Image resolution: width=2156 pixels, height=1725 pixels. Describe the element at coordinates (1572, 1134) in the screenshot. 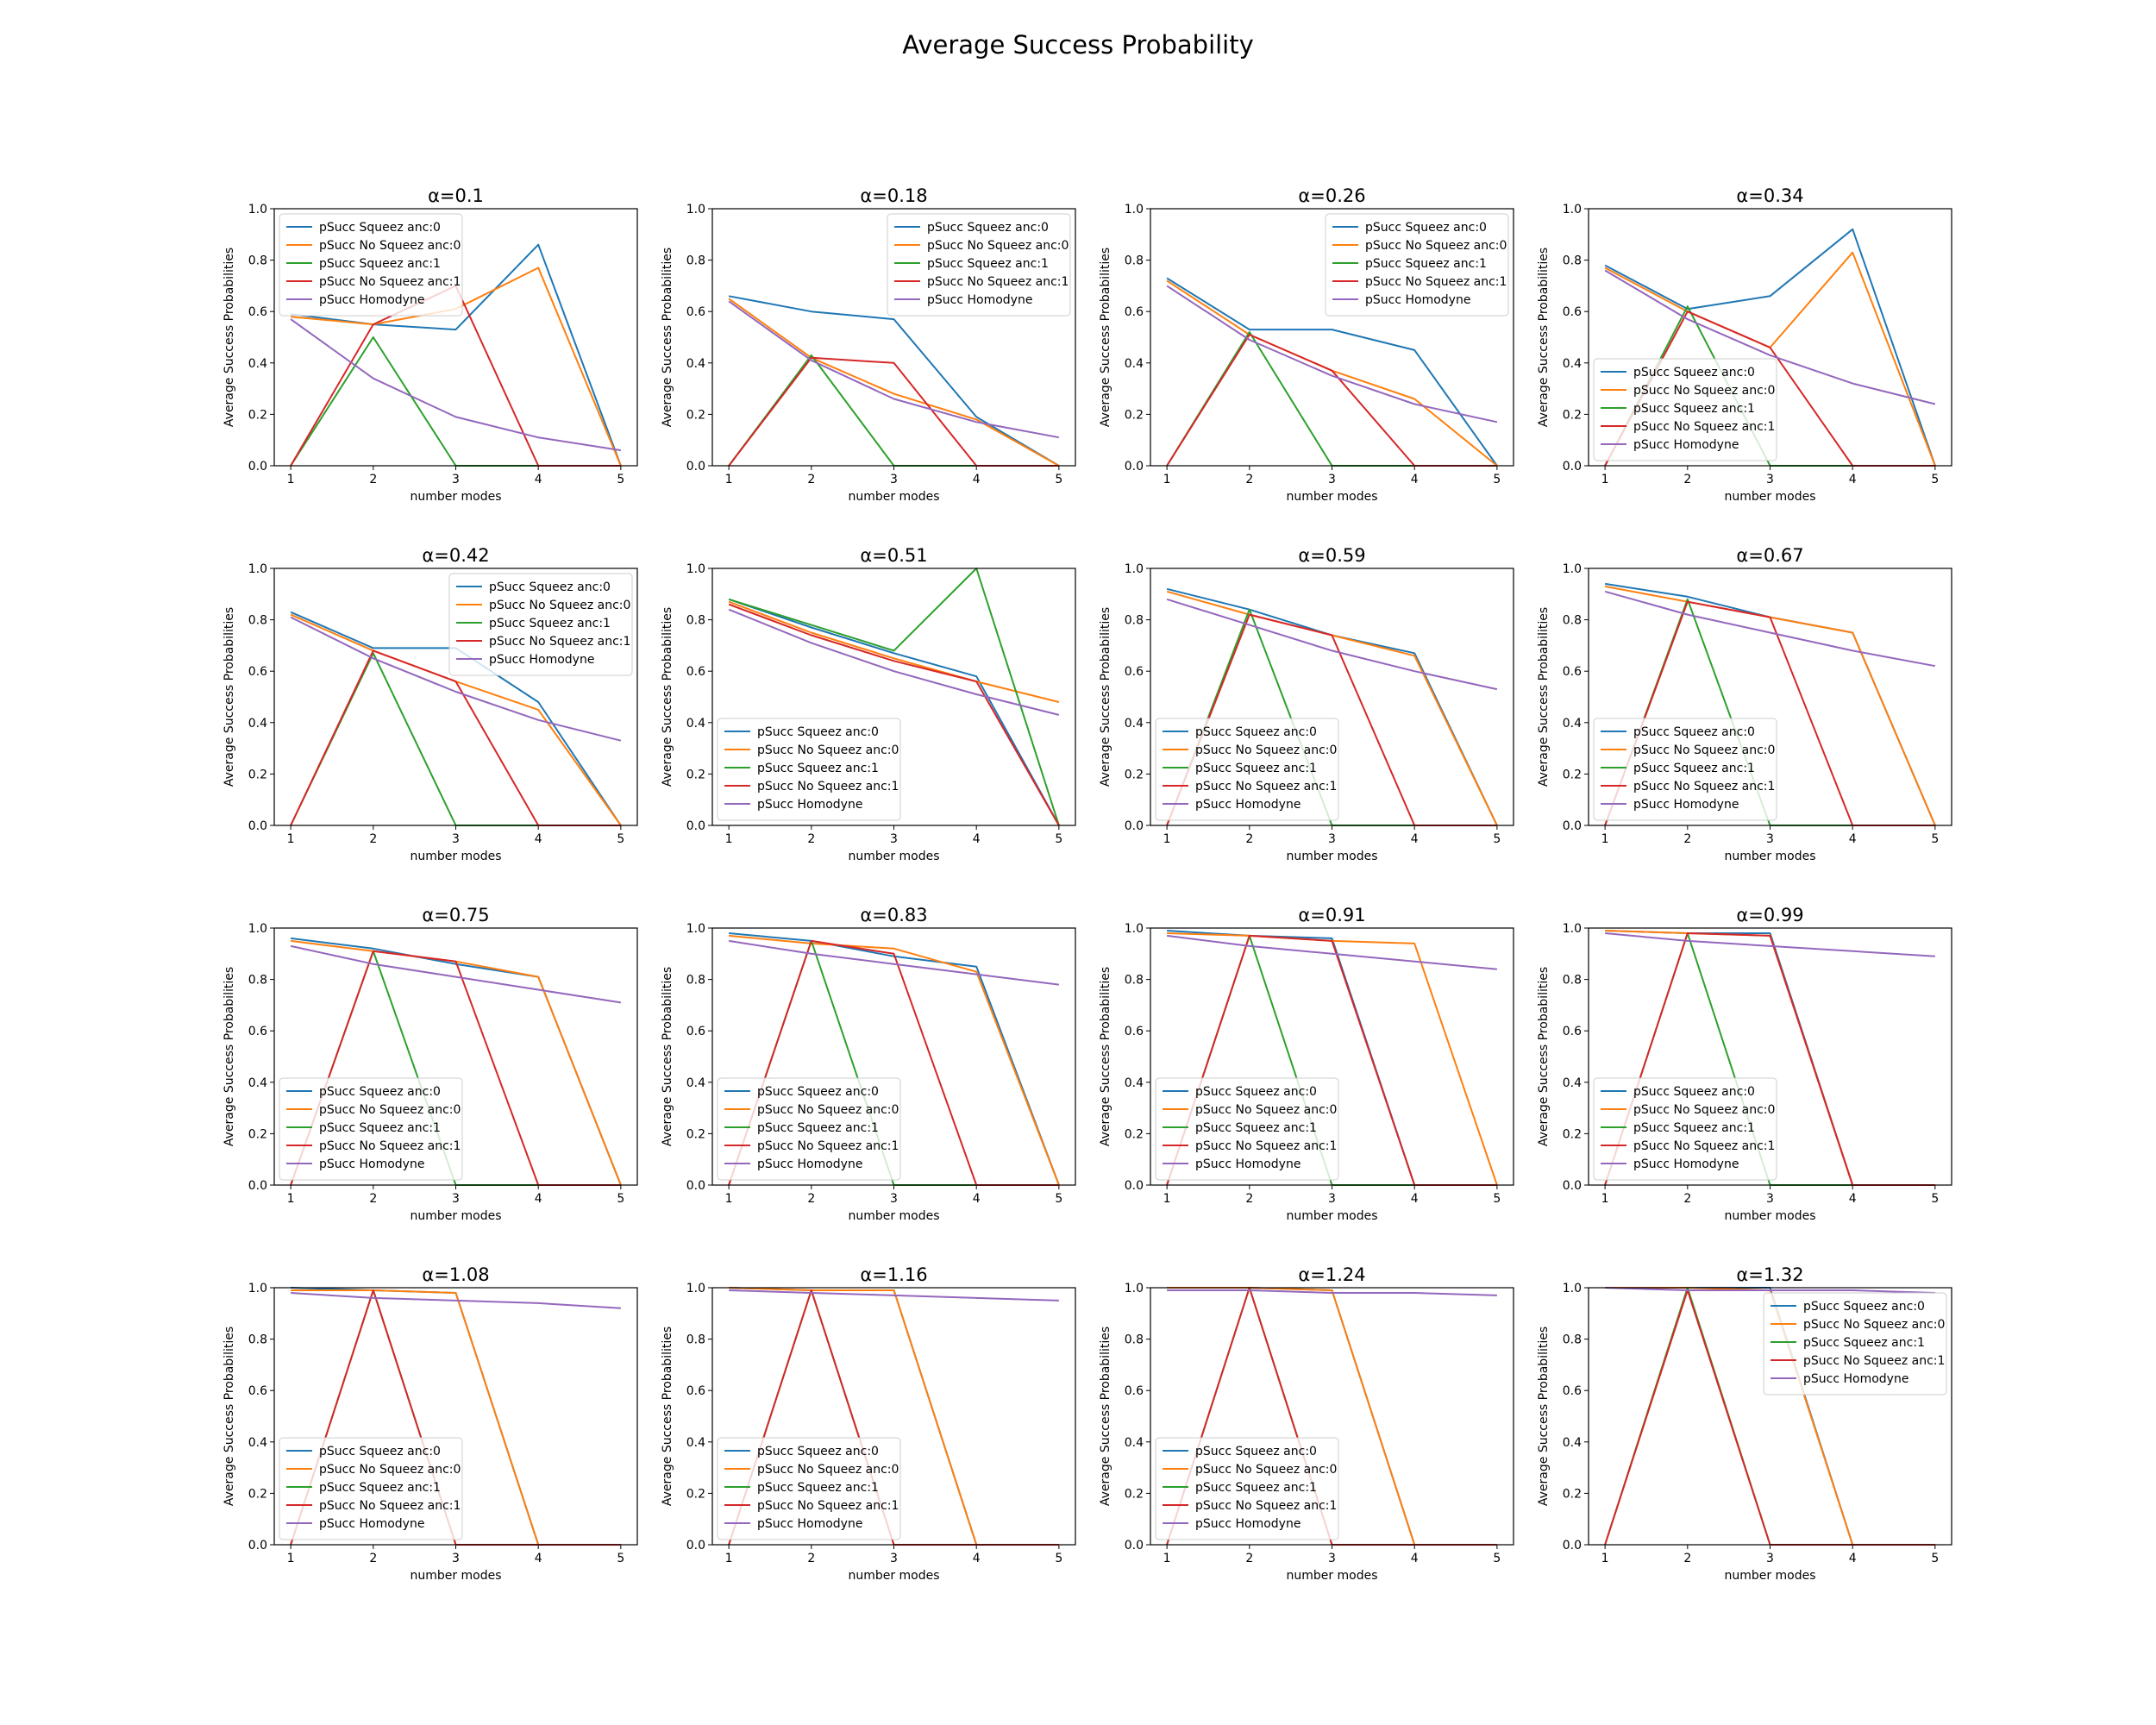

I see `y-tick-label: 0.2` at that location.